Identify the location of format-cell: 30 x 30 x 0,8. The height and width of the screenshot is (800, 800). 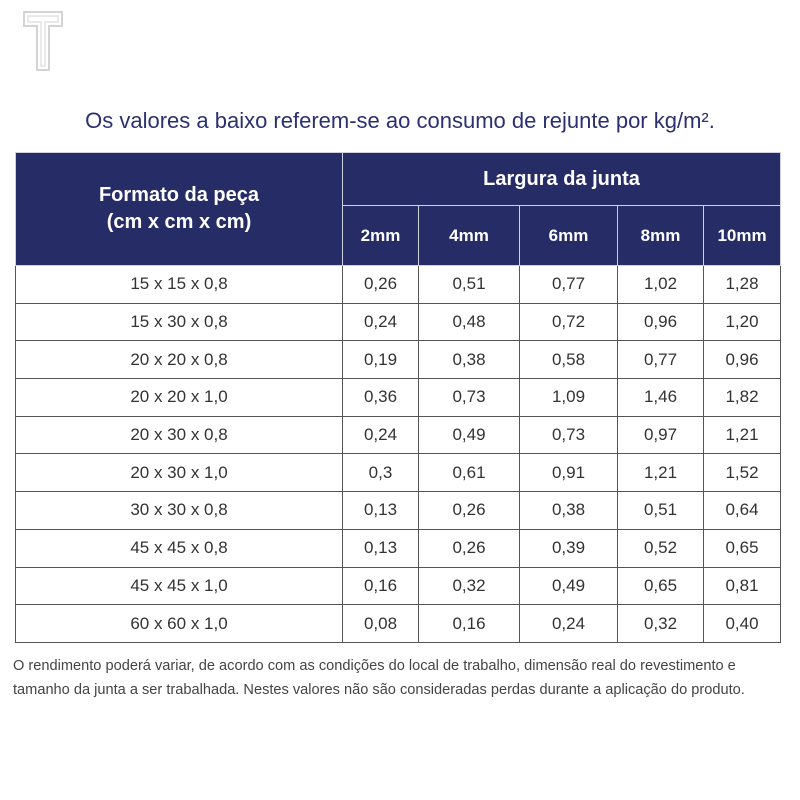
(179, 510).